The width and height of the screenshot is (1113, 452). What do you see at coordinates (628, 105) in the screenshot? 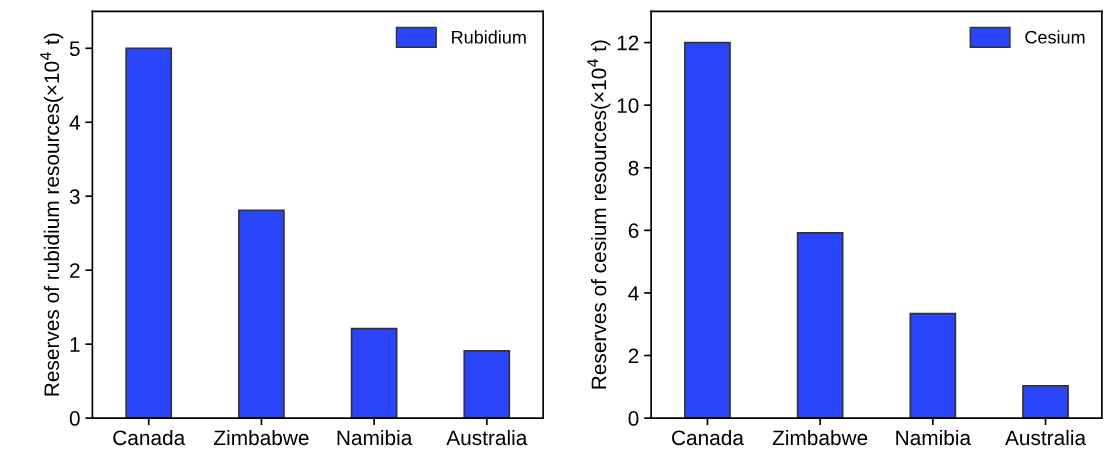
I see `y-tick-label: 10` at bounding box center [628, 105].